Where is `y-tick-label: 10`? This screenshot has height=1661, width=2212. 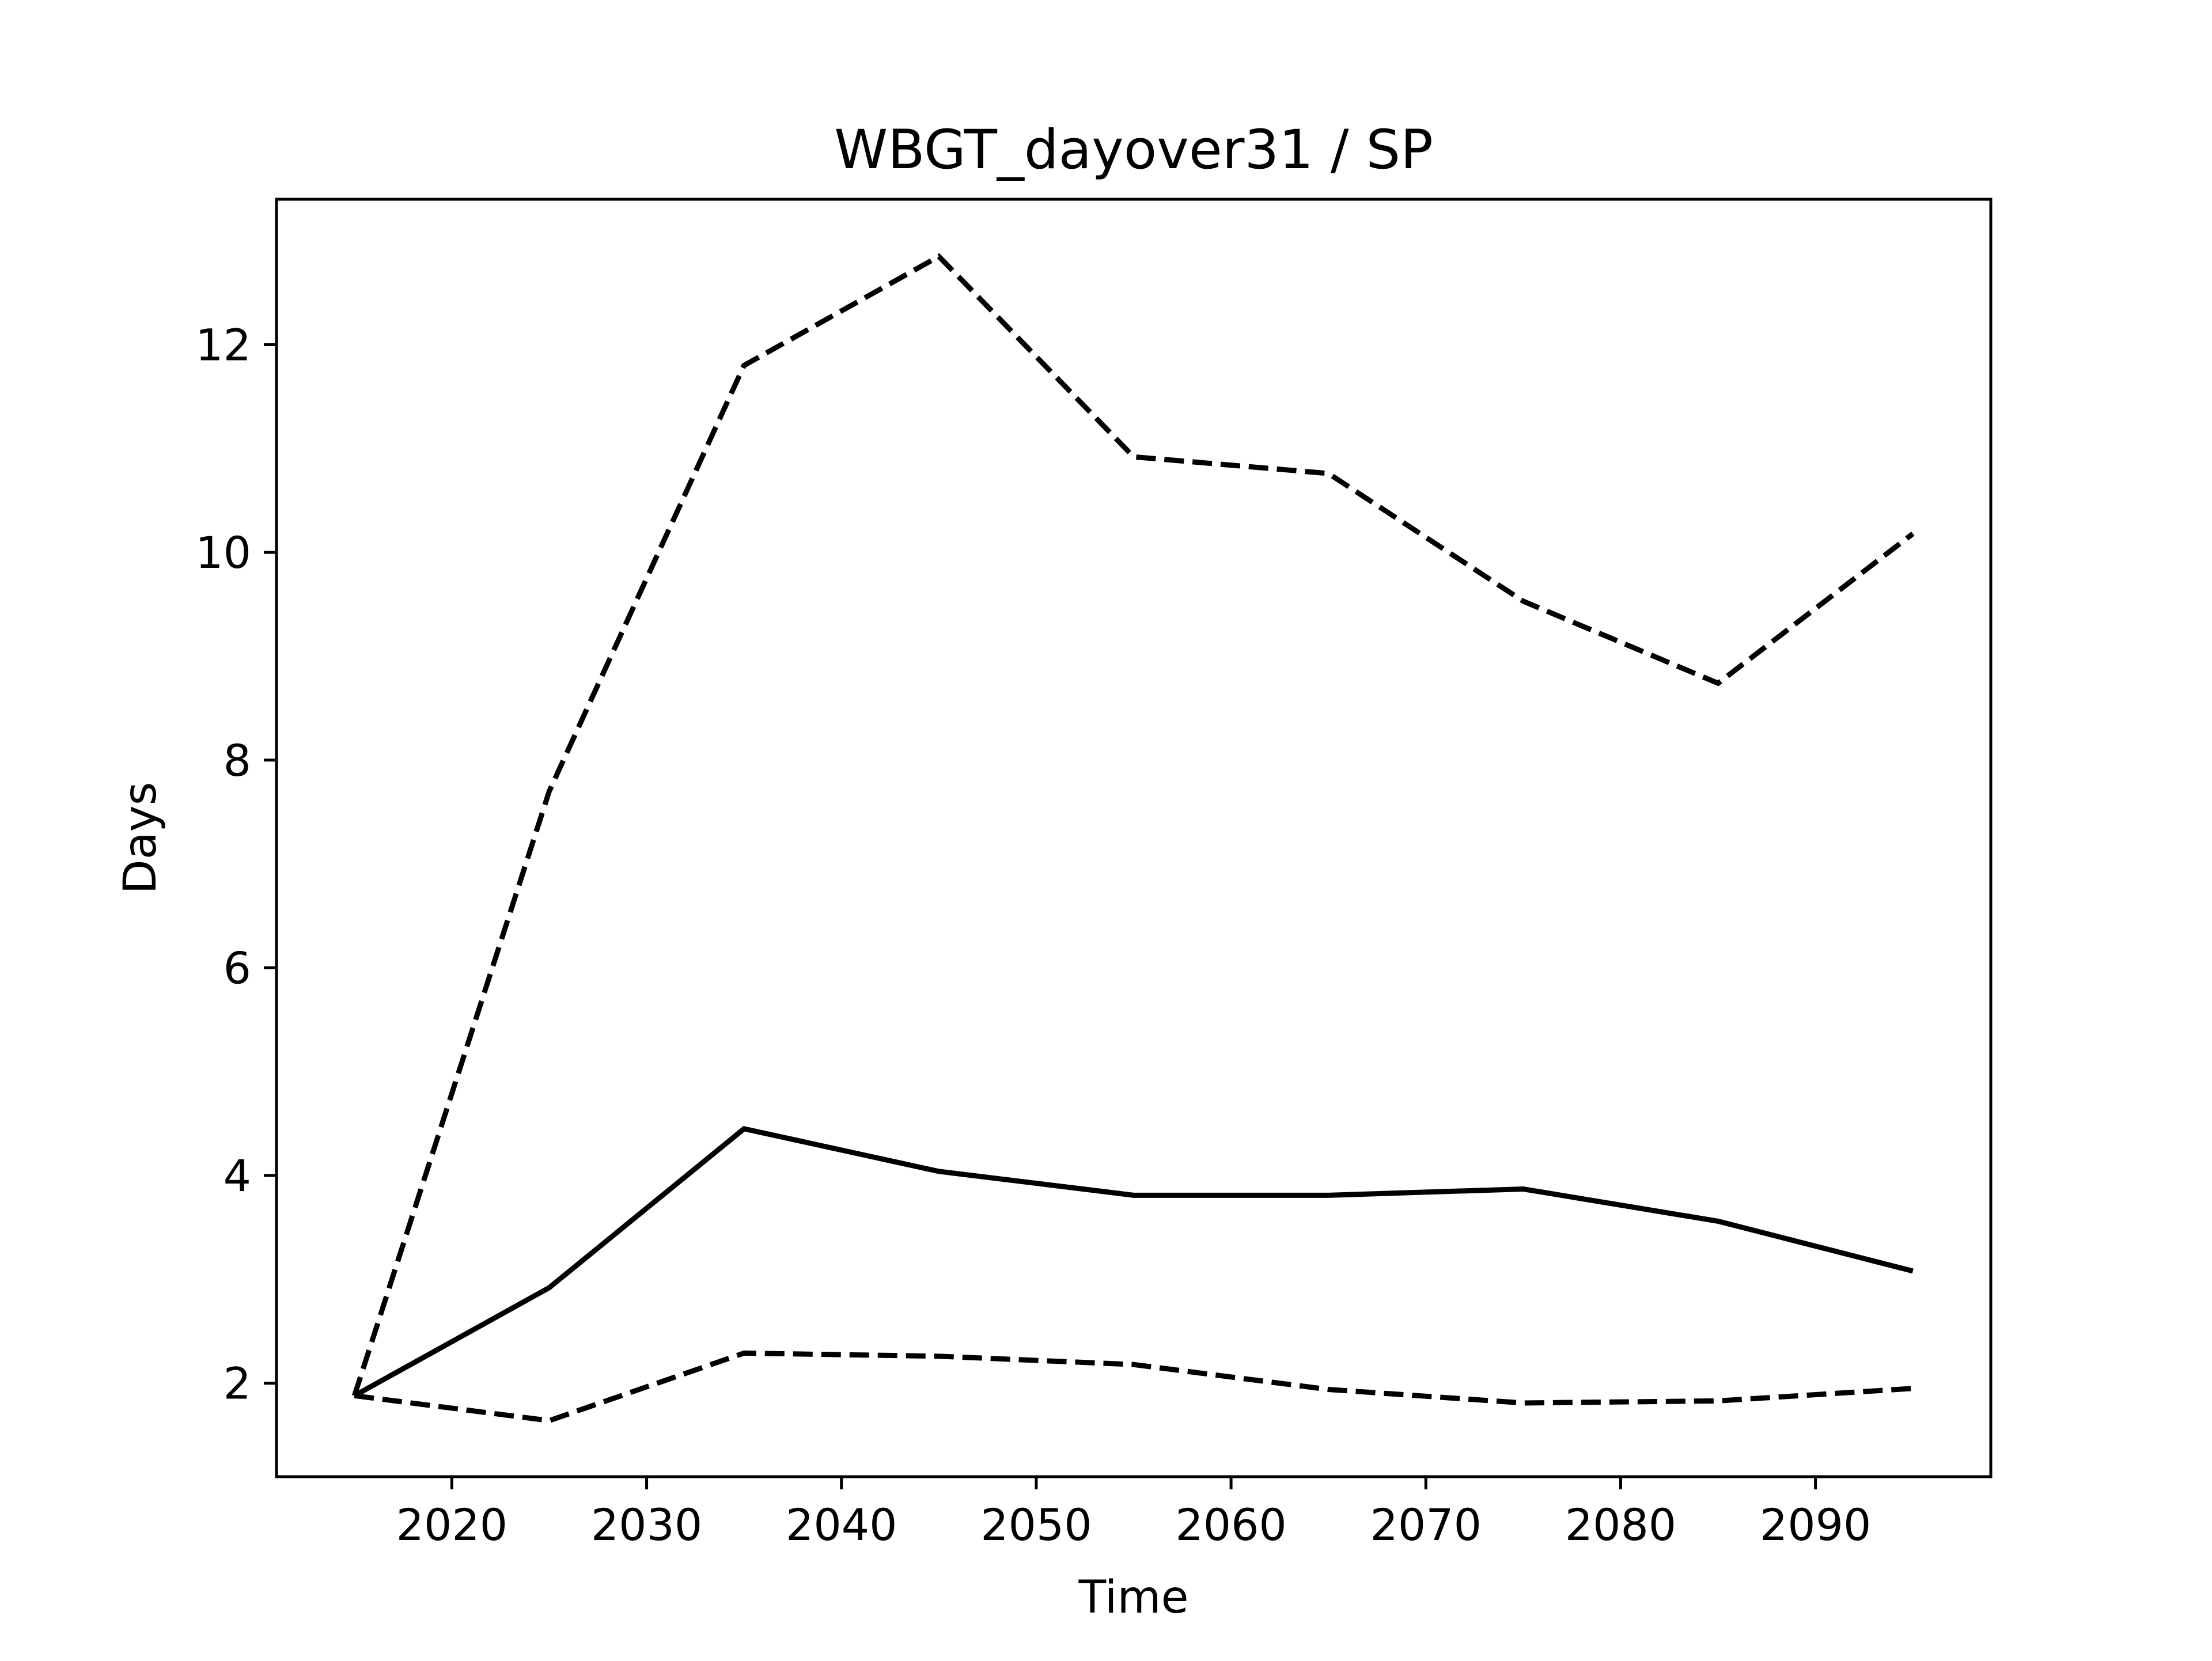 y-tick-label: 10 is located at coordinates (223, 552).